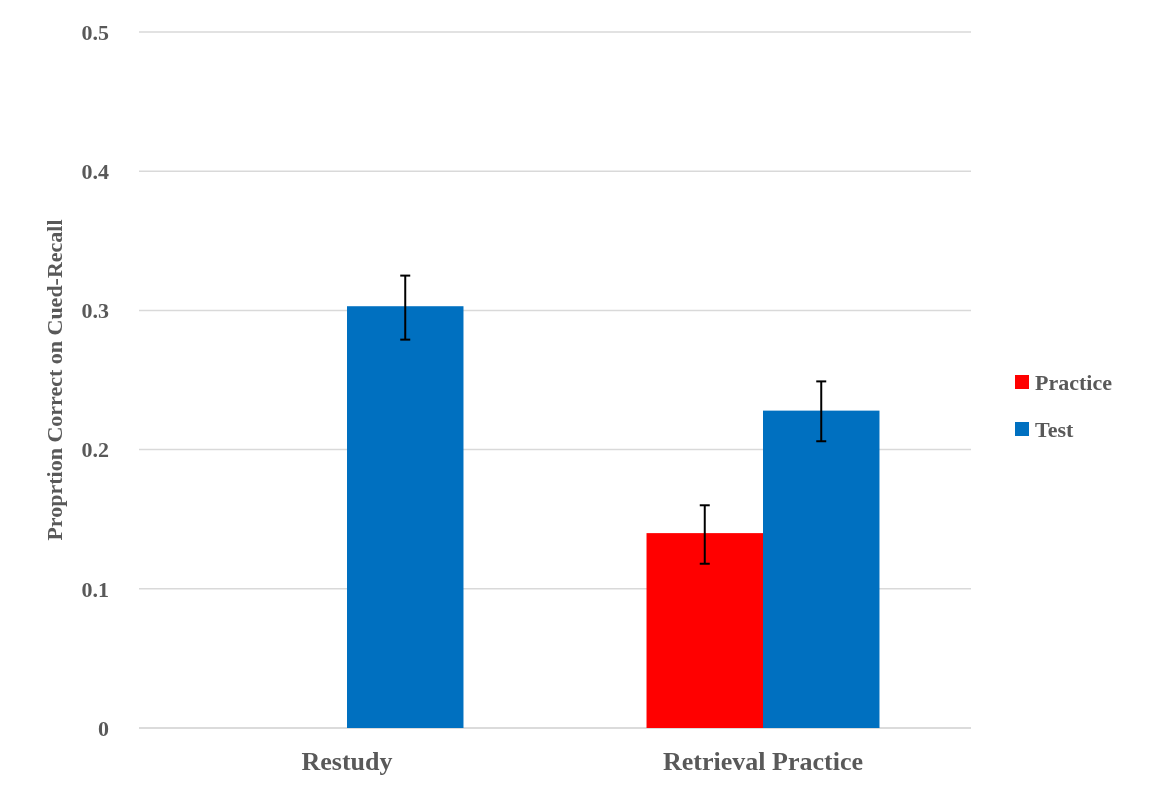  Describe the element at coordinates (1074, 382) in the screenshot. I see `legend-label: Practice` at that location.